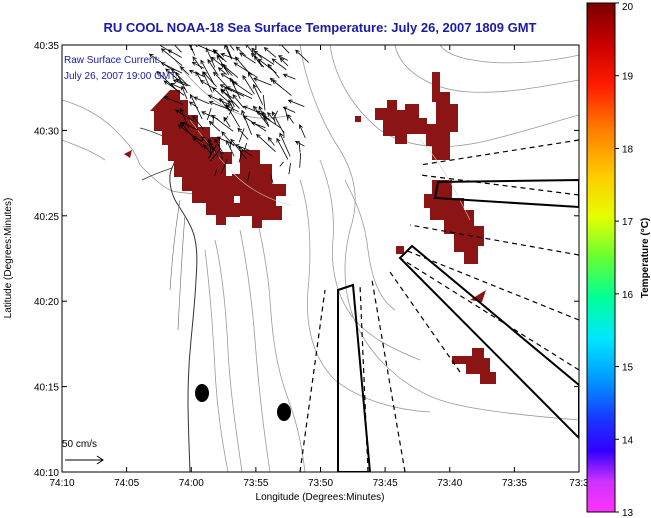  What do you see at coordinates (46, 302) in the screenshot?
I see `y-tick-label: 40:20` at bounding box center [46, 302].